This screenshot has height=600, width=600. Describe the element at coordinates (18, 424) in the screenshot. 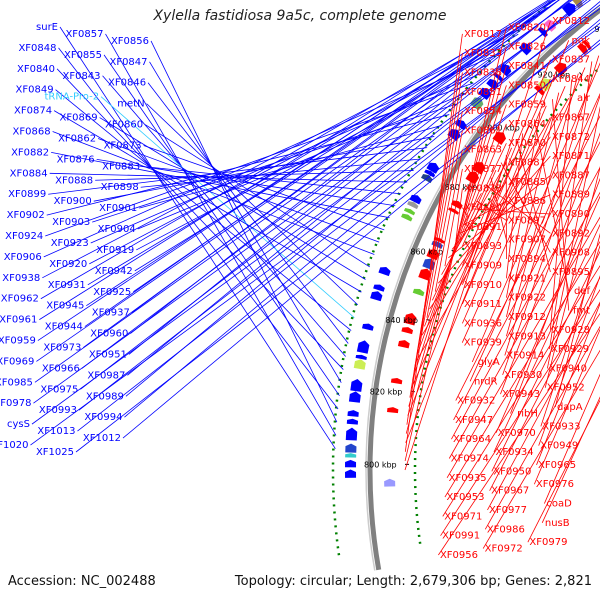

I see `gene-label: cysS` at that location.